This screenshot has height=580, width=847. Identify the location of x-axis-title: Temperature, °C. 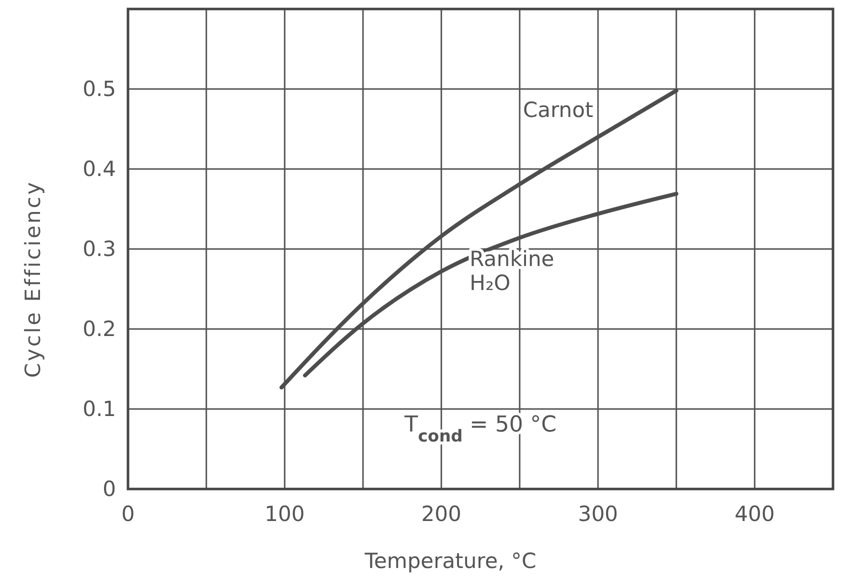
(450, 561).